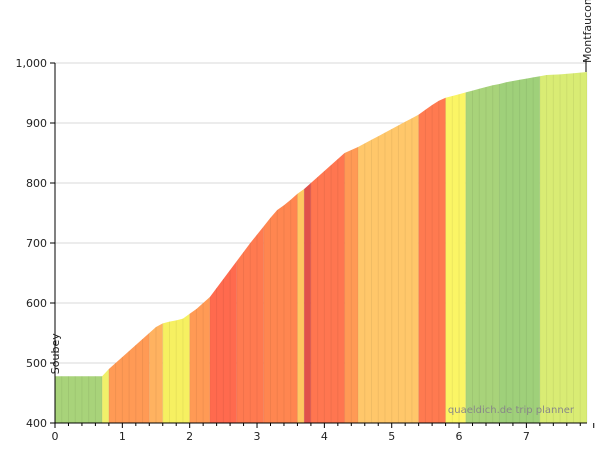 This screenshot has width=600, height=450. I want to click on y-tick-label-1000: 1,000, so click(32, 63).